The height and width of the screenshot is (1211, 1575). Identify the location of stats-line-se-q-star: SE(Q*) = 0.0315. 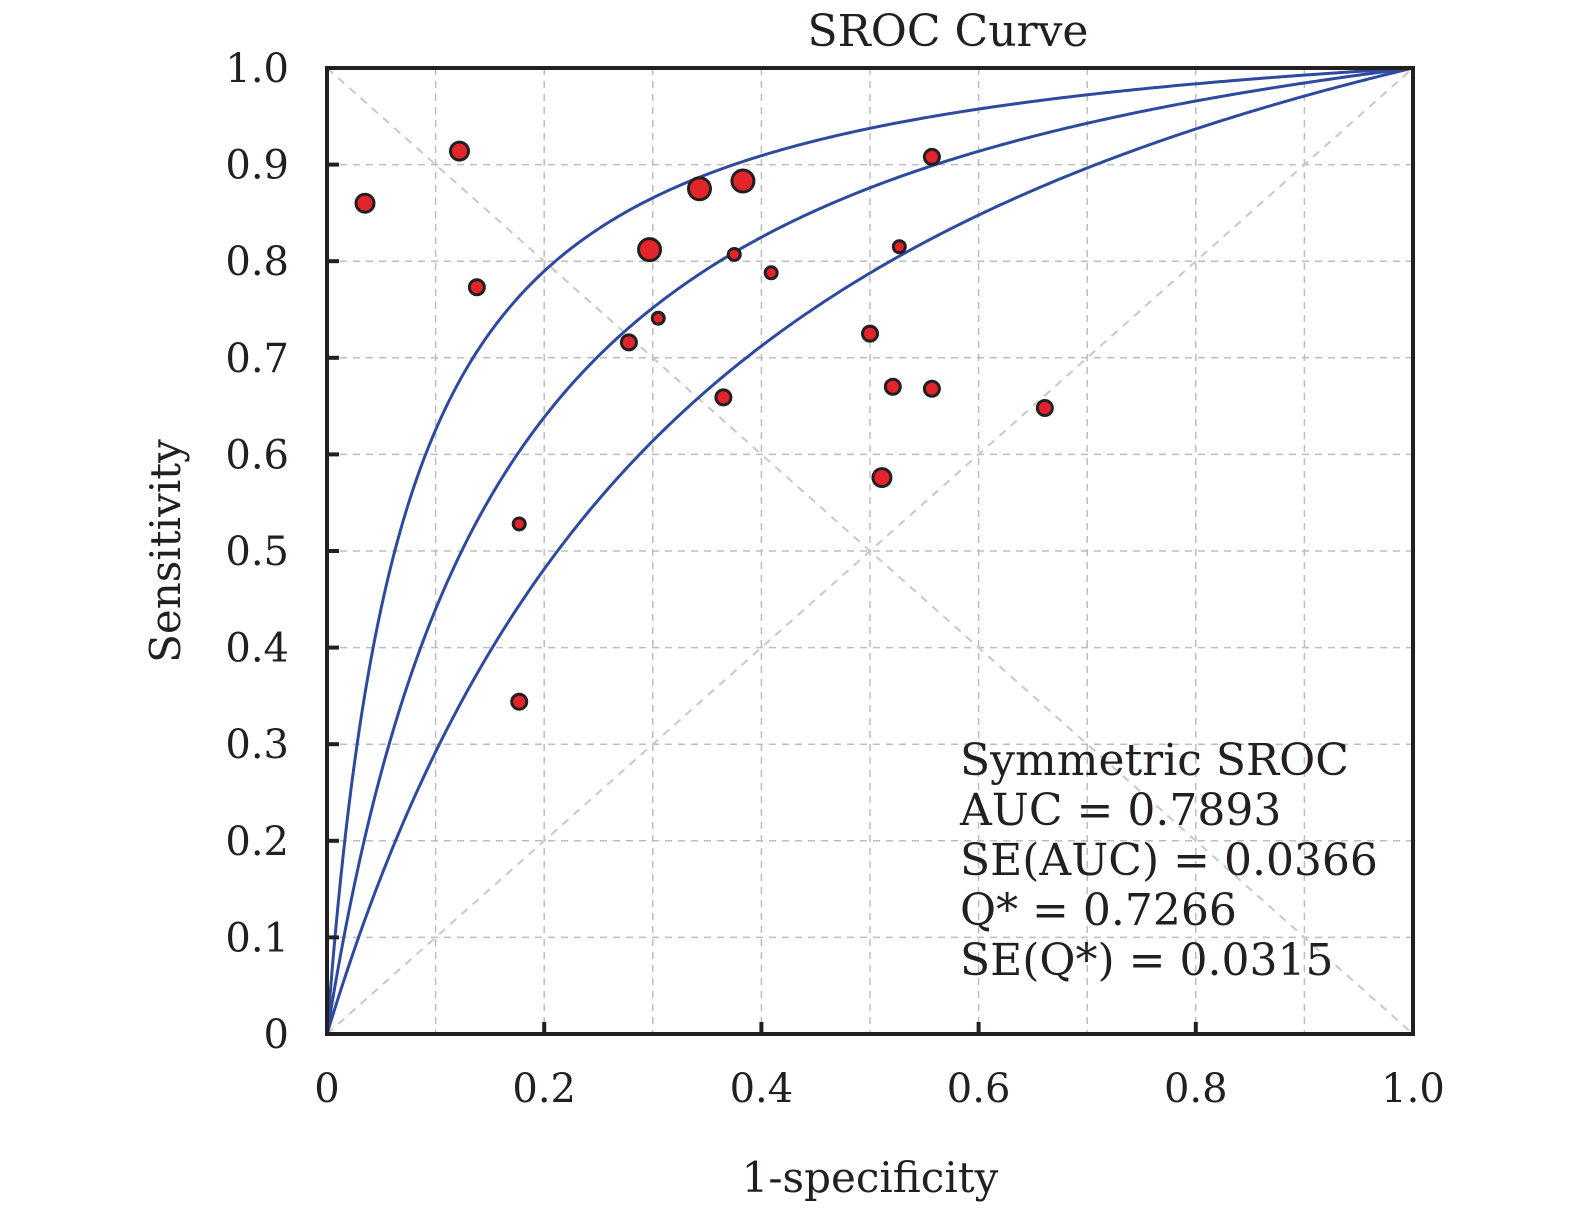
(1146, 960).